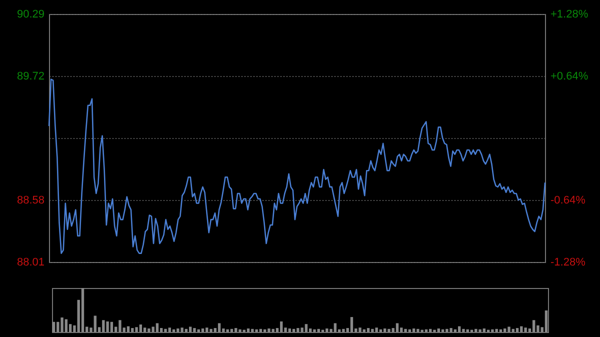 The width and height of the screenshot is (600, 337). I want to click on y2-tick-label: -1.28%, so click(568, 262).